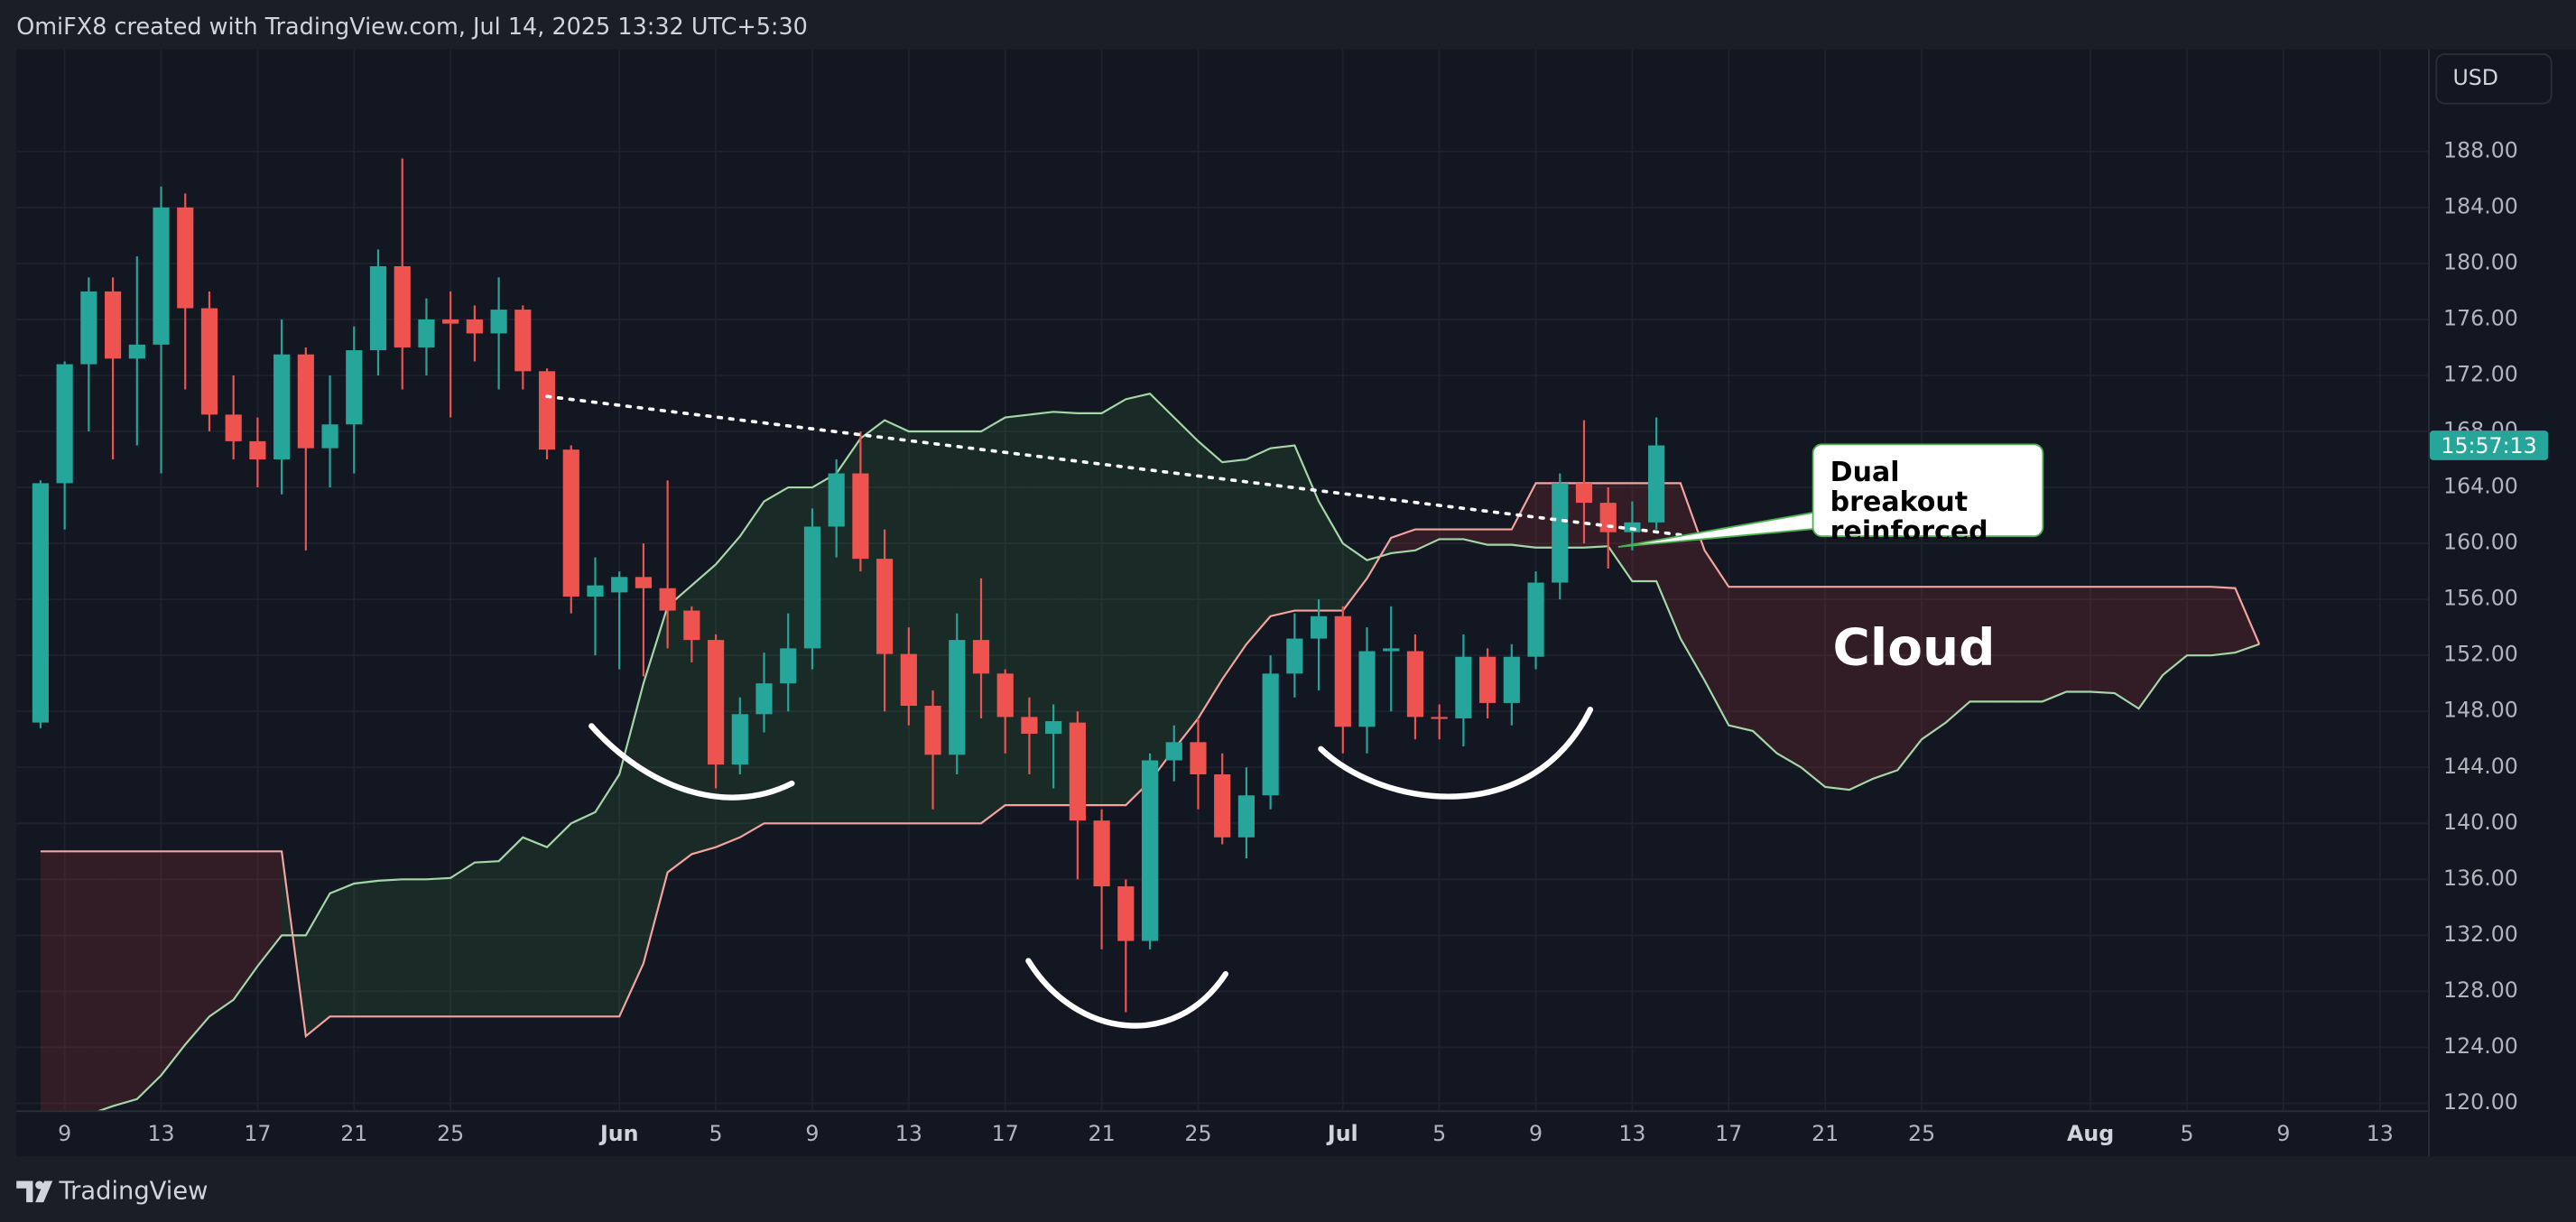  I want to click on x-tick-label: Aug, so click(2090, 1133).